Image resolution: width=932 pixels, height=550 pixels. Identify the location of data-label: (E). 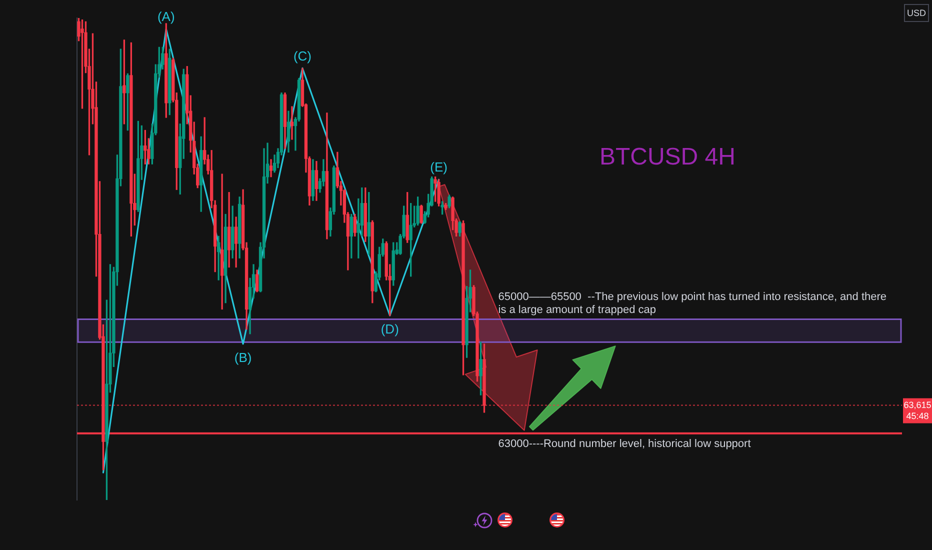
(439, 167).